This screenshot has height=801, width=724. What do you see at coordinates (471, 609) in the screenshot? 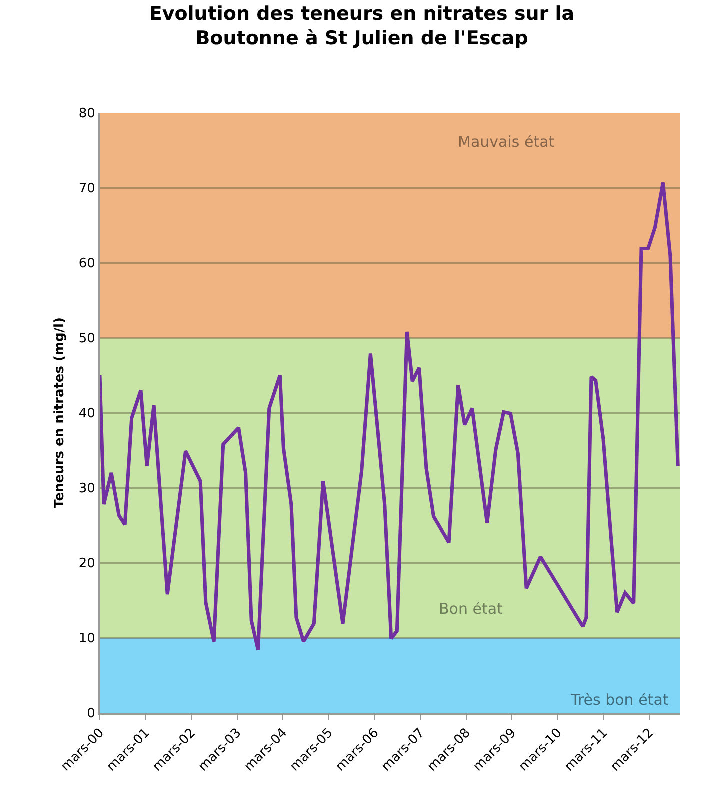
I see `band-label: Bon état` at bounding box center [471, 609].